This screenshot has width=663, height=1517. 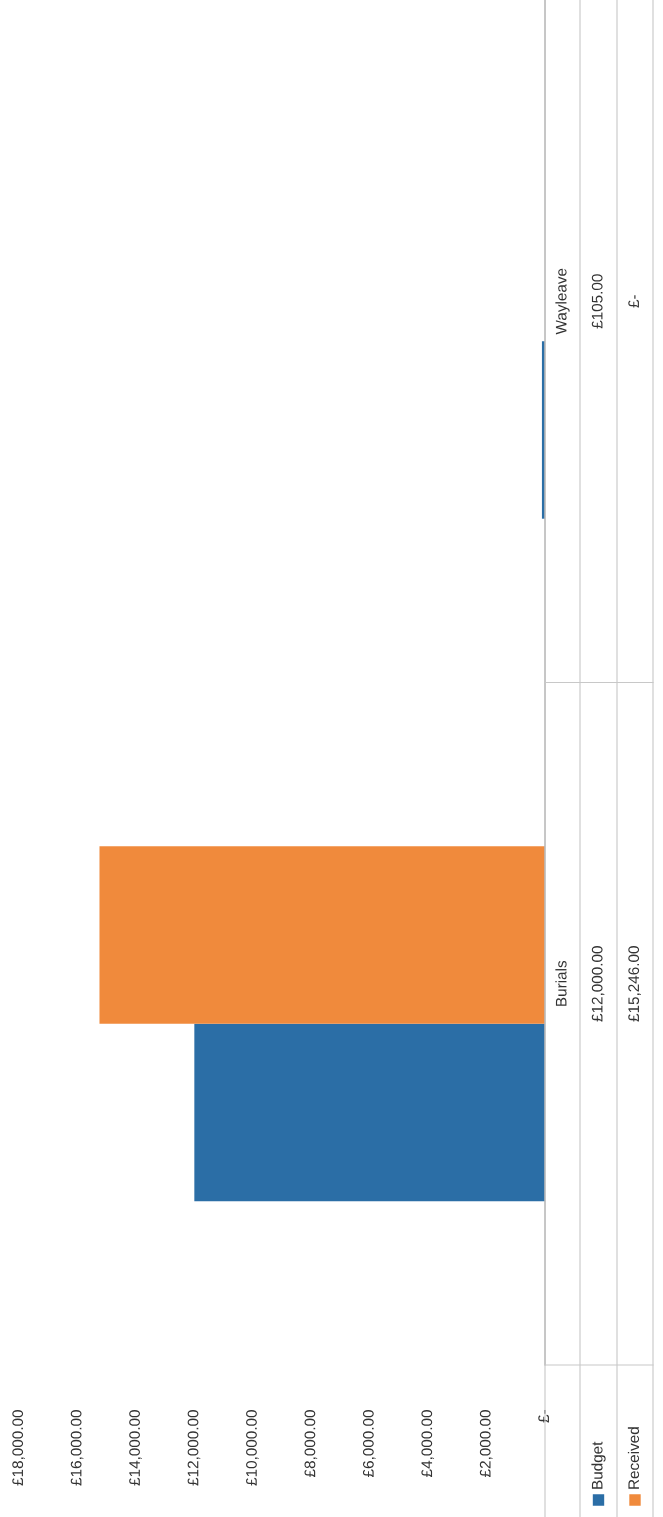 I want to click on text: Received, so click(x=633, y=1458).